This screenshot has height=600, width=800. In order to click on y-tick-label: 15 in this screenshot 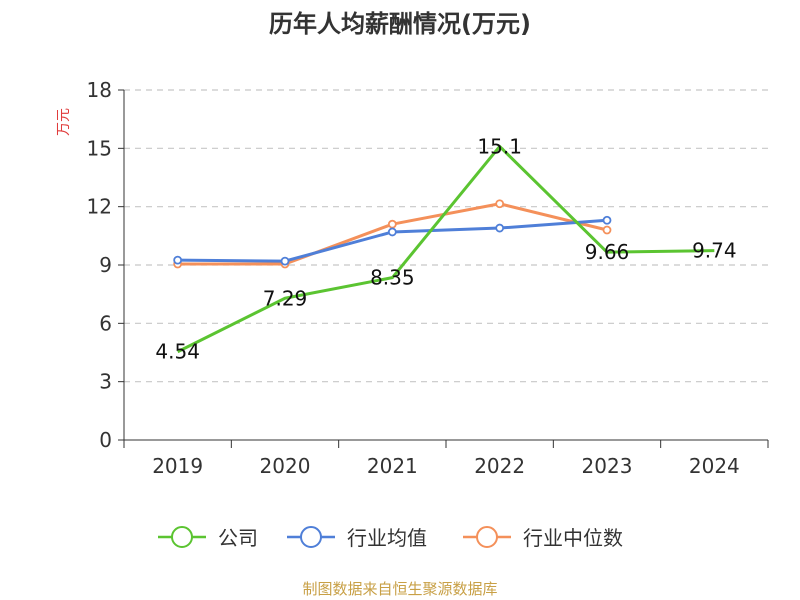, I will do `click(99, 148)`.